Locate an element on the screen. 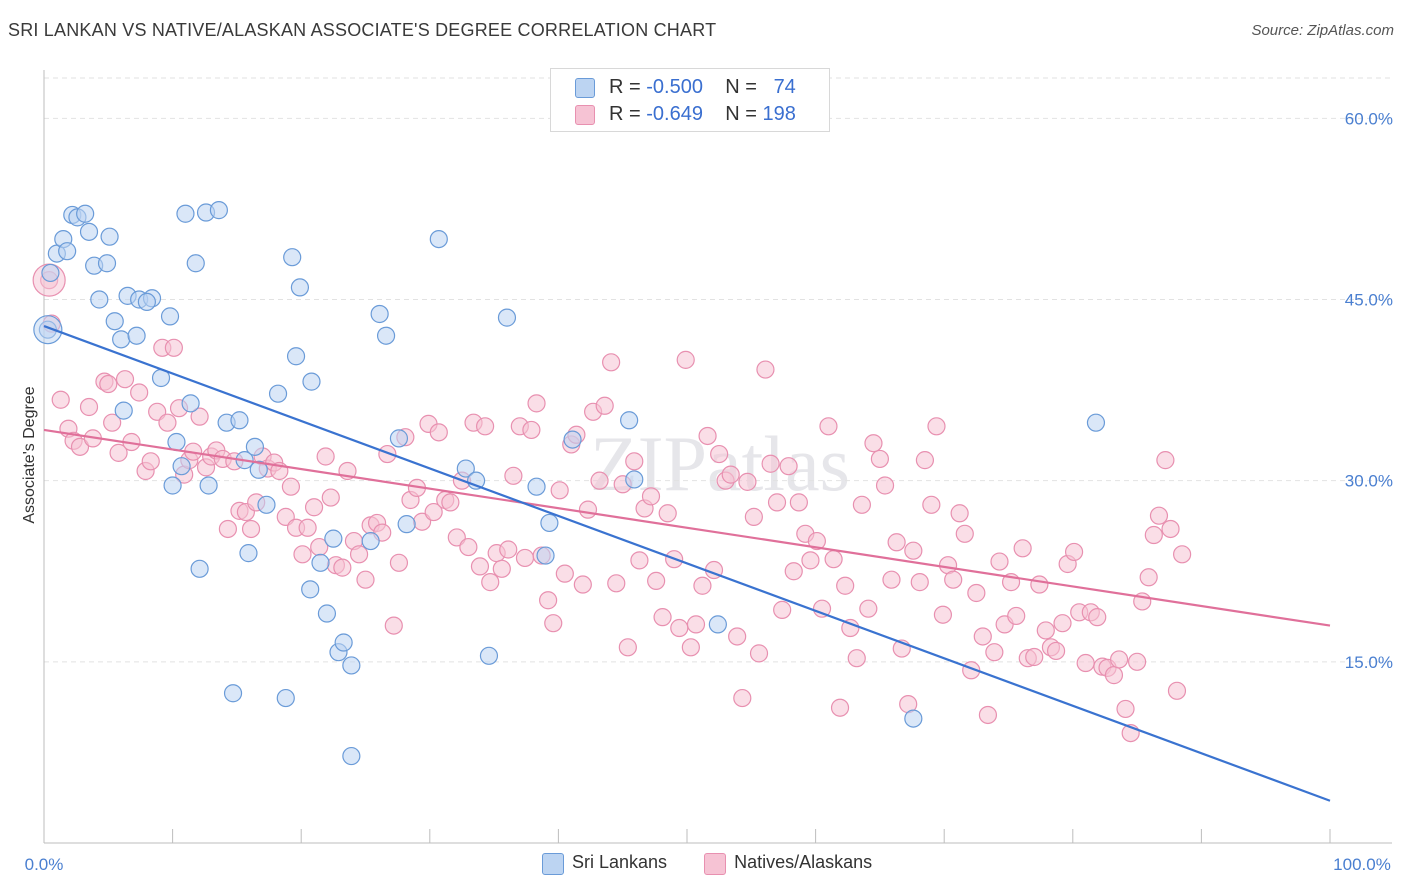  y-tick-labels: 15.0% 30.0% 45.0% 60.0% is located at coordinates (1369, 390).